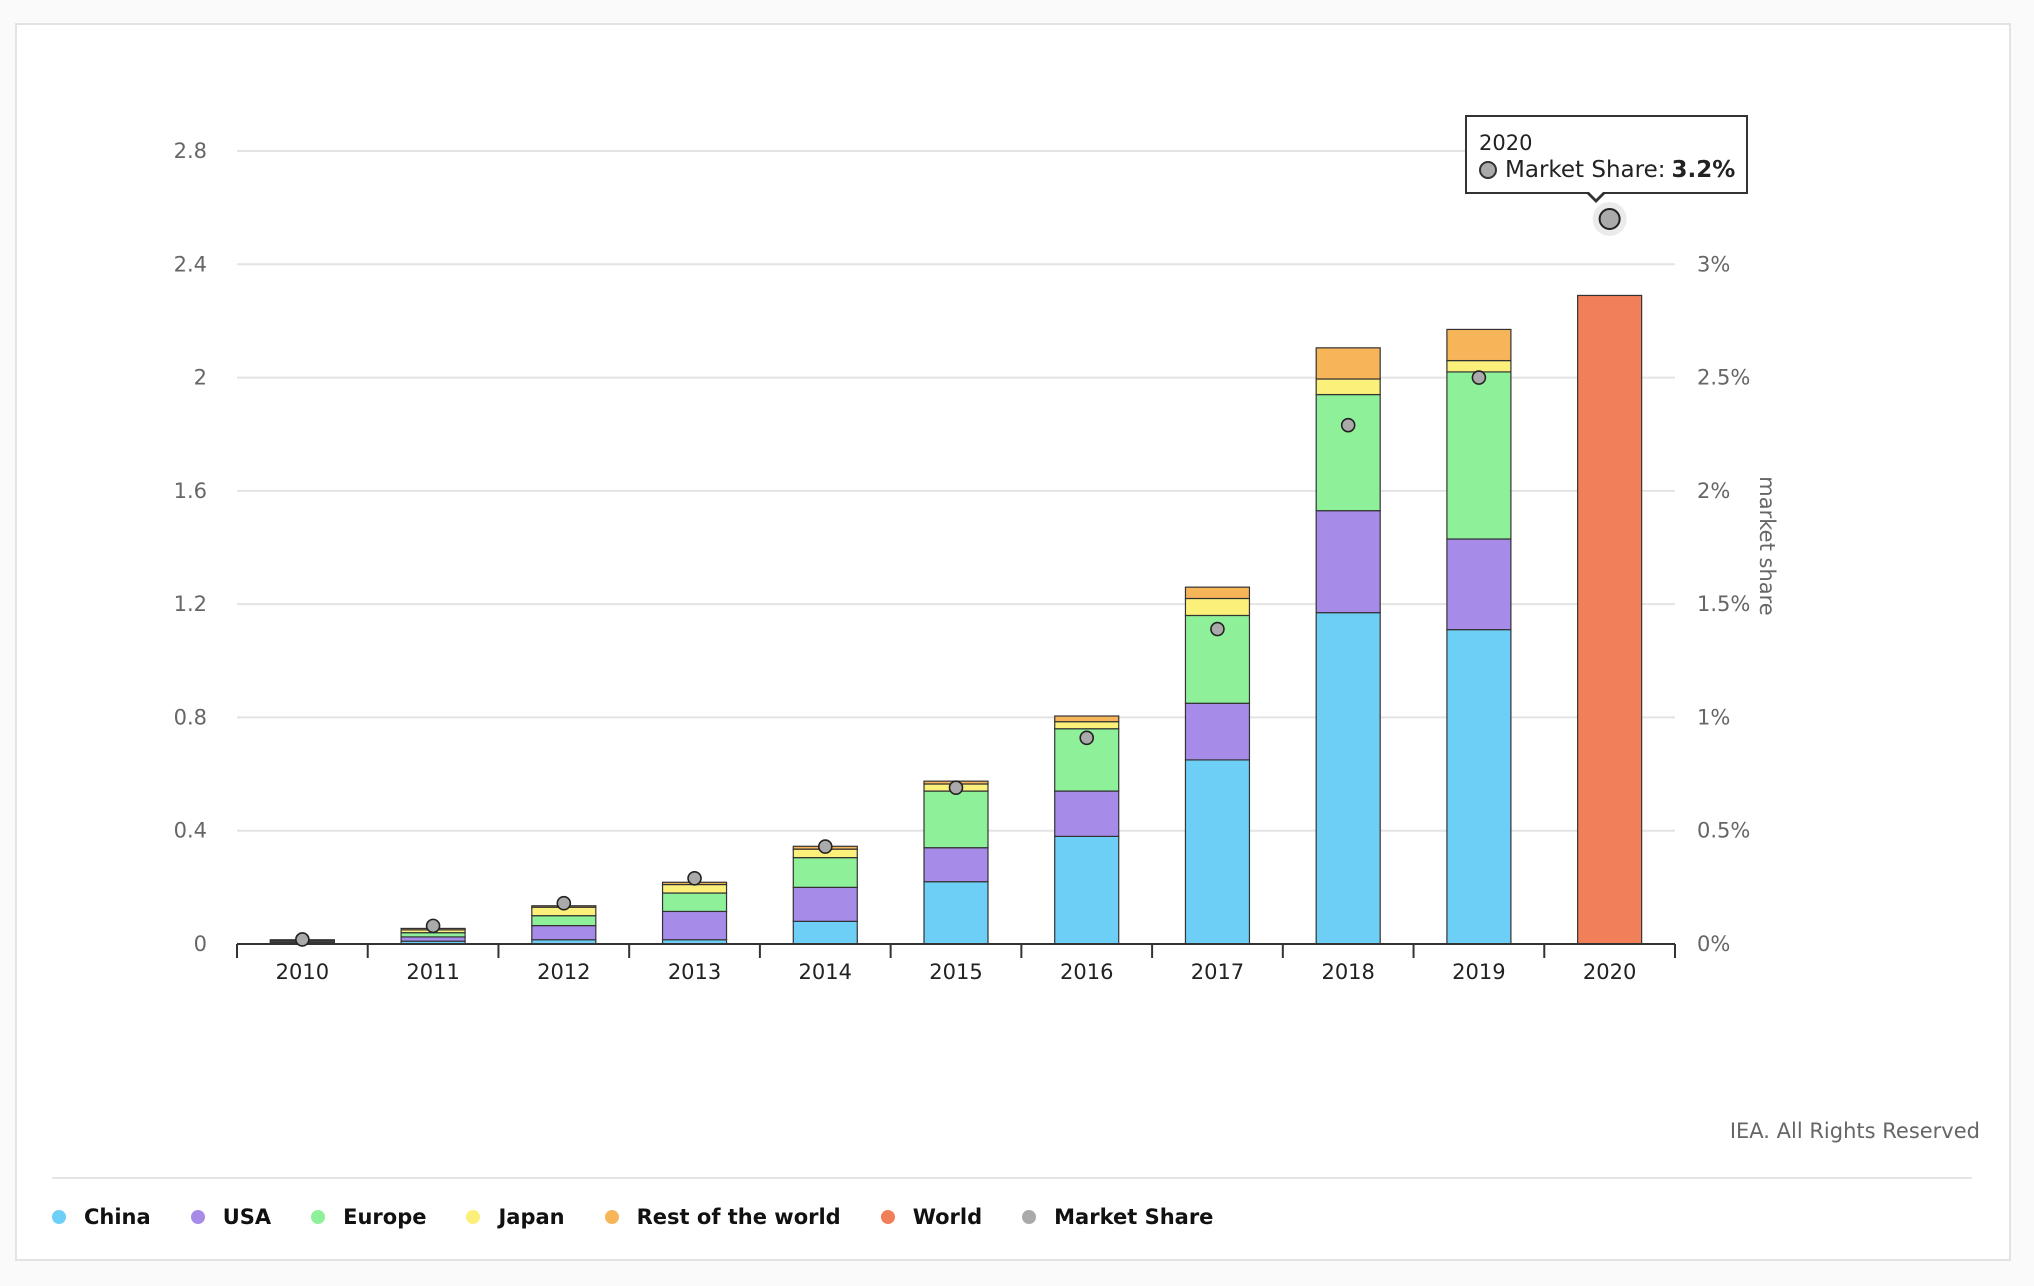  What do you see at coordinates (1609, 218) in the screenshot?
I see `market-share-point-2020` at bounding box center [1609, 218].